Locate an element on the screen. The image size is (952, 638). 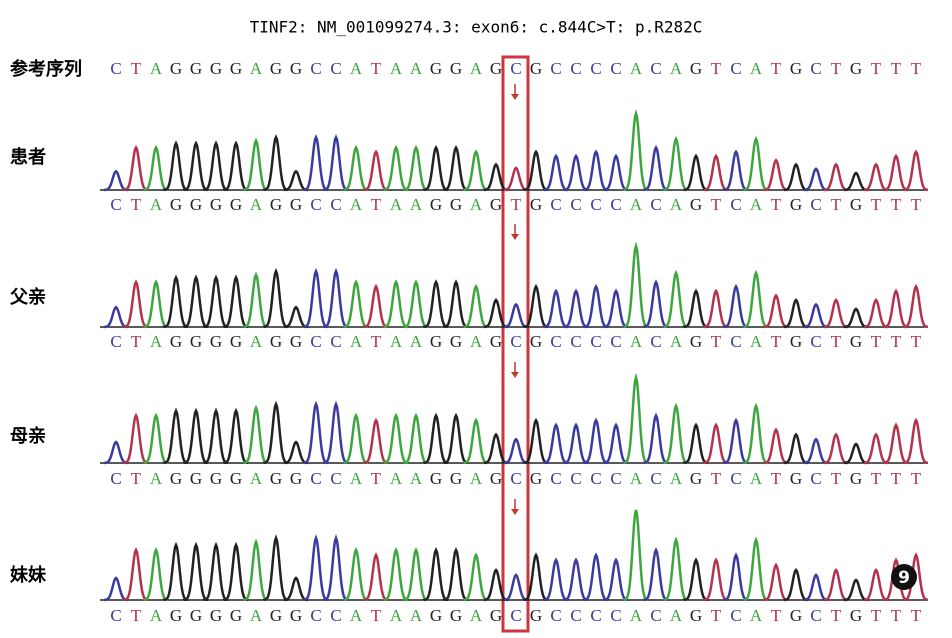
badge-circle is located at coordinates (904, 577).